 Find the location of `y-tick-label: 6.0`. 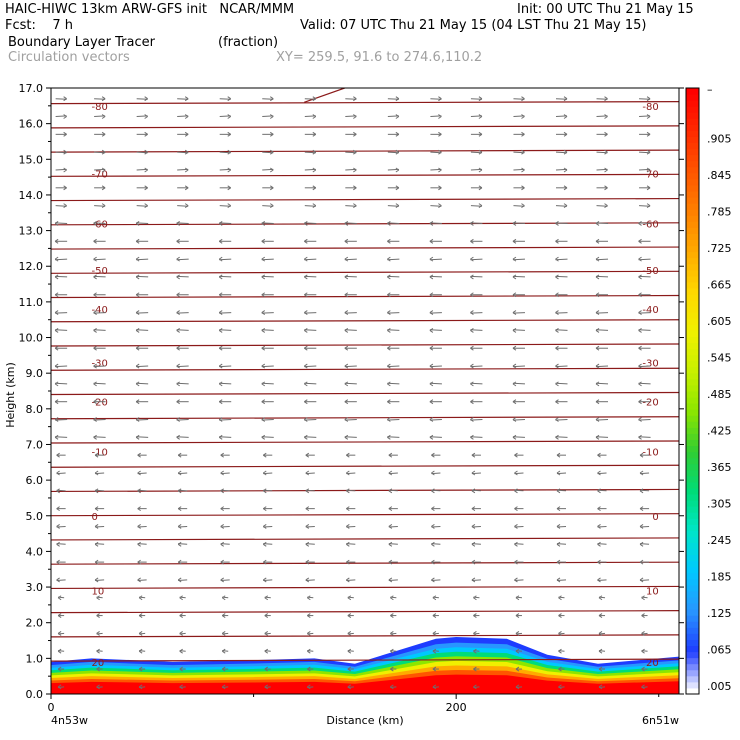

y-tick-label: 6.0 is located at coordinates (35, 480).